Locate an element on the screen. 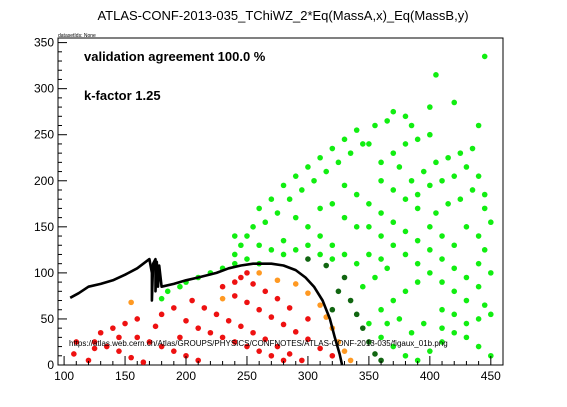  x-tick-label: 300 is located at coordinates (308, 376).